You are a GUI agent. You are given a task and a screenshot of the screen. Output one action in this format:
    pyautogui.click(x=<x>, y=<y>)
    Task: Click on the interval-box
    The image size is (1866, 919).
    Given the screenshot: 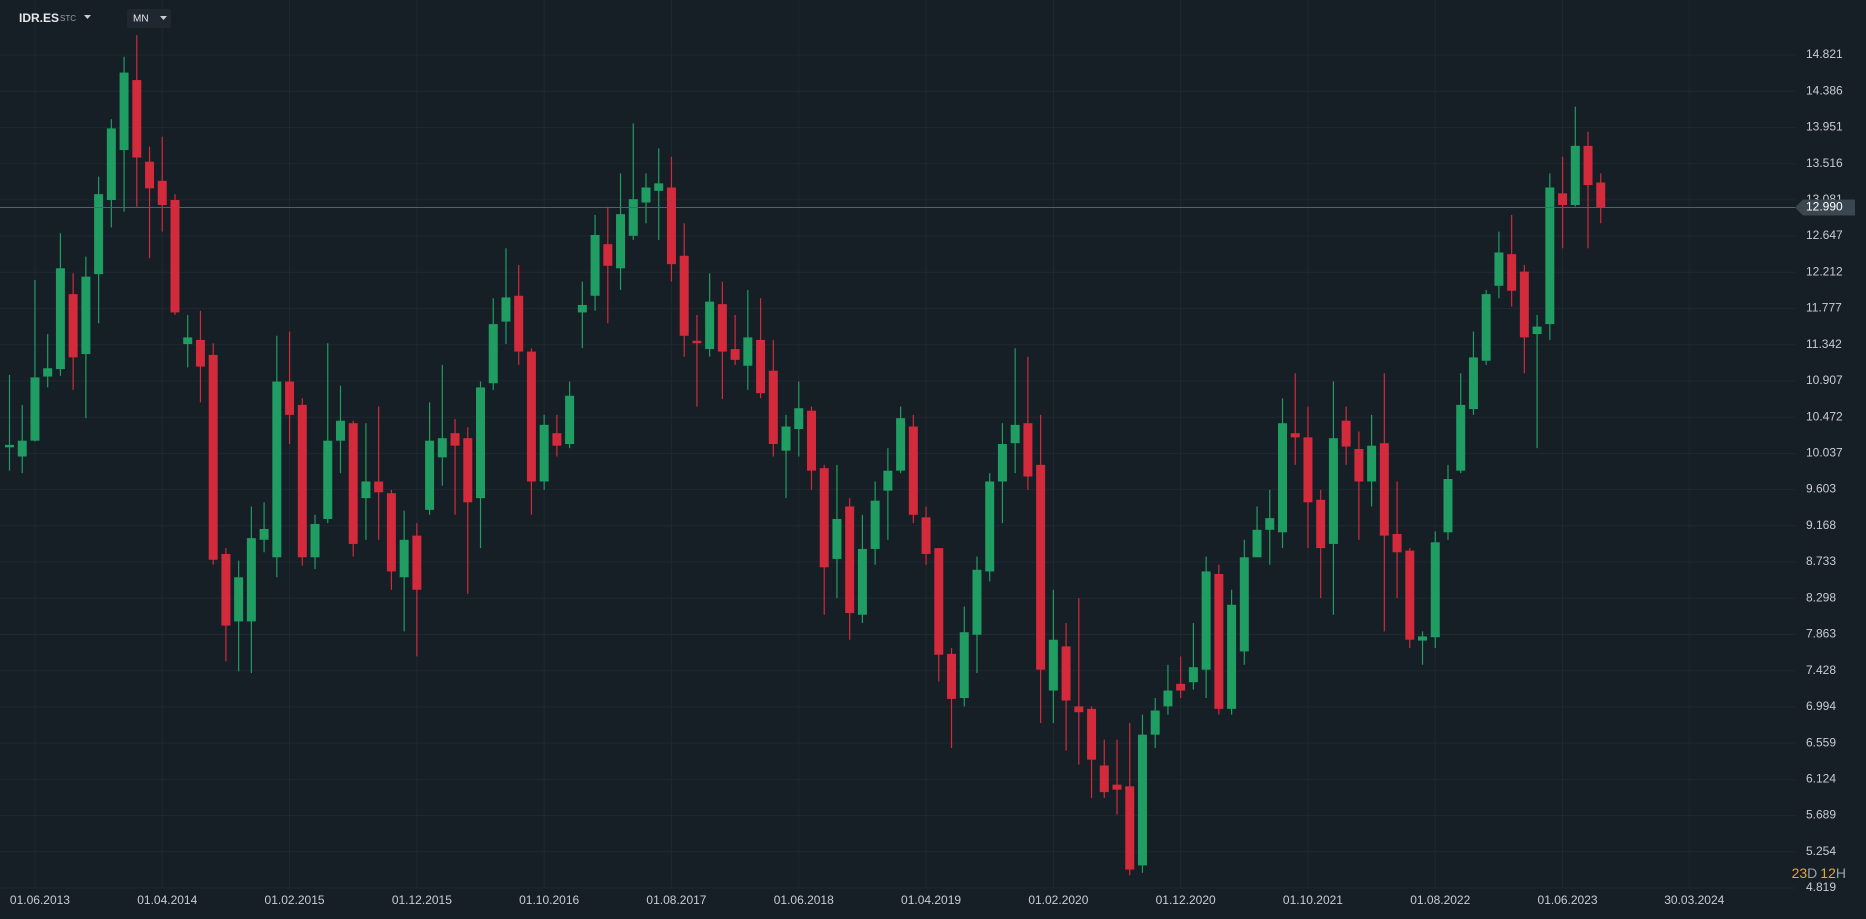 What is the action you would take?
    pyautogui.click(x=149, y=18)
    